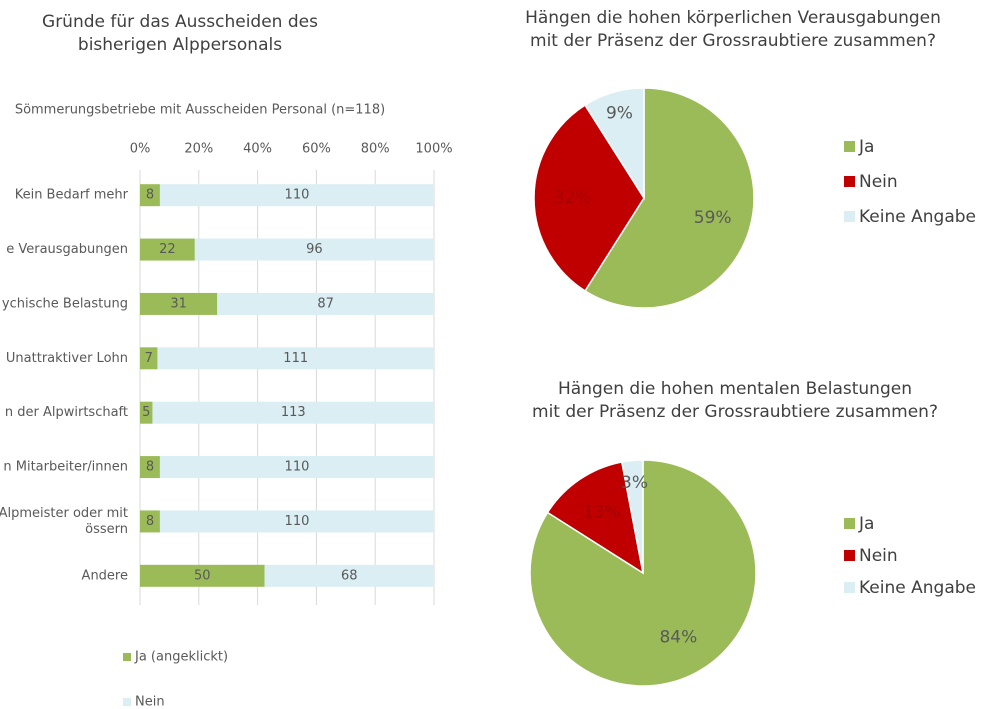 The image size is (989, 709). I want to click on legend-label: Ja (angeklickt), so click(181, 657).